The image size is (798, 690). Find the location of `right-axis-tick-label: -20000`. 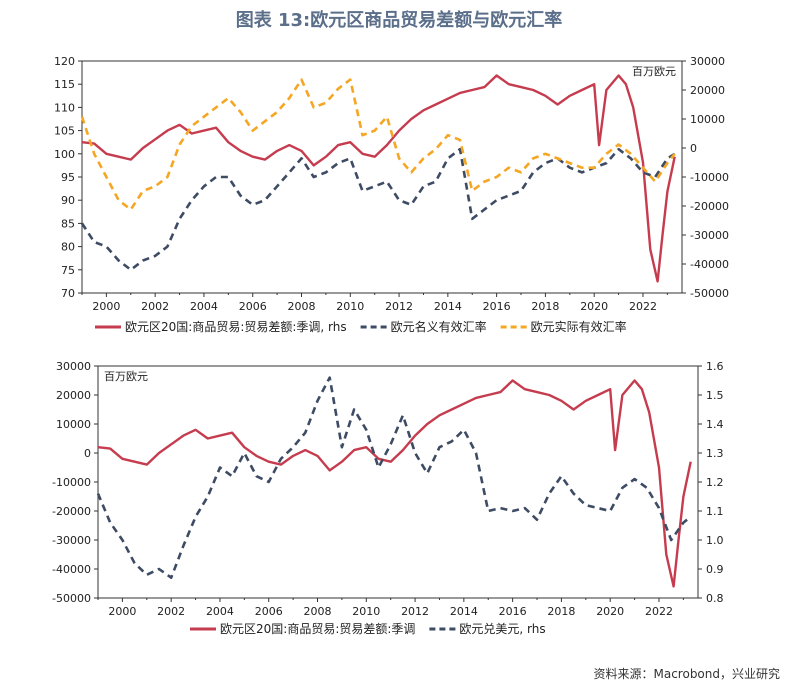

right-axis-tick-label: -20000 is located at coordinates (709, 206).